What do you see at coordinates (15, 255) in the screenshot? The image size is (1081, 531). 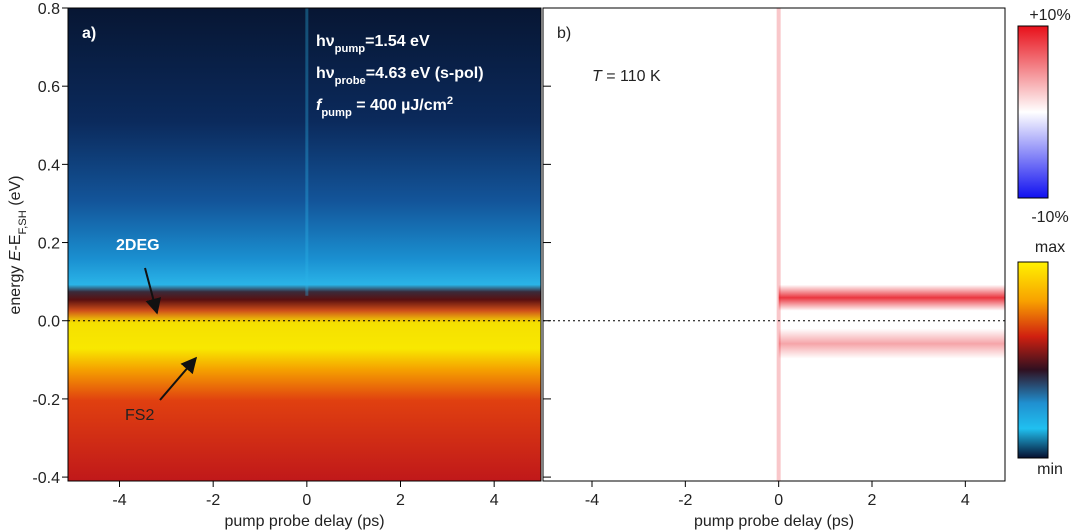 I see `text-part: E` at bounding box center [15, 255].